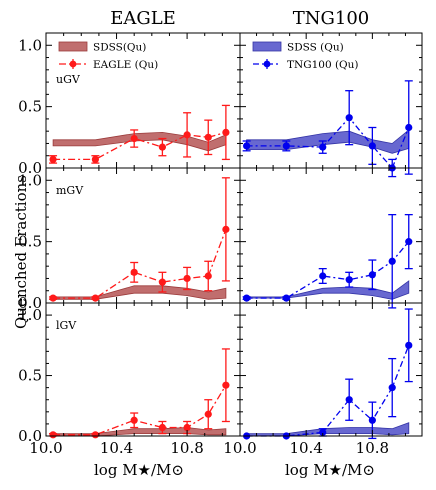 The height and width of the screenshot is (490, 436). Describe the element at coordinates (21, 252) in the screenshot. I see `y-axis-label: Quenched Fractions` at that location.